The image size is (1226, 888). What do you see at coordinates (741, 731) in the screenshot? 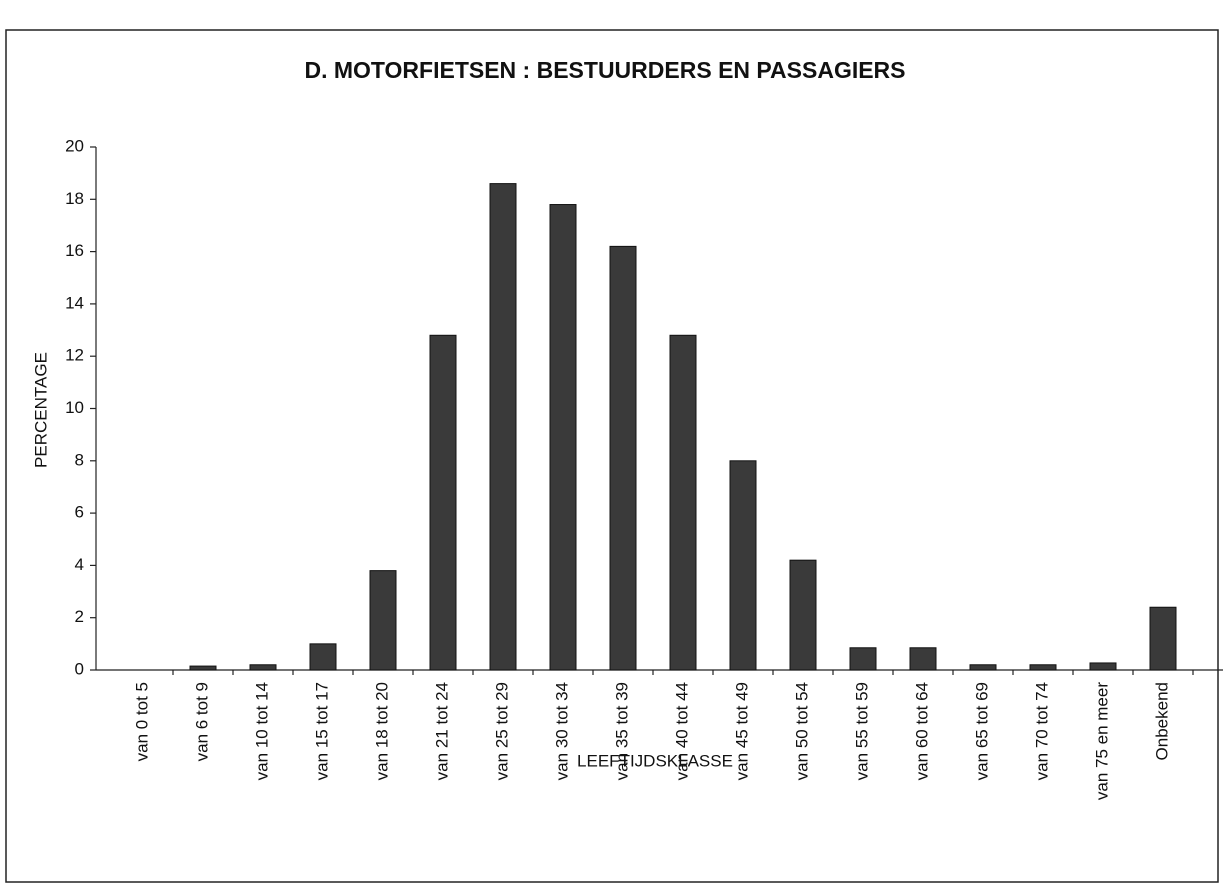
I see `x-tick-label: van 45 tot 49` at bounding box center [741, 731].